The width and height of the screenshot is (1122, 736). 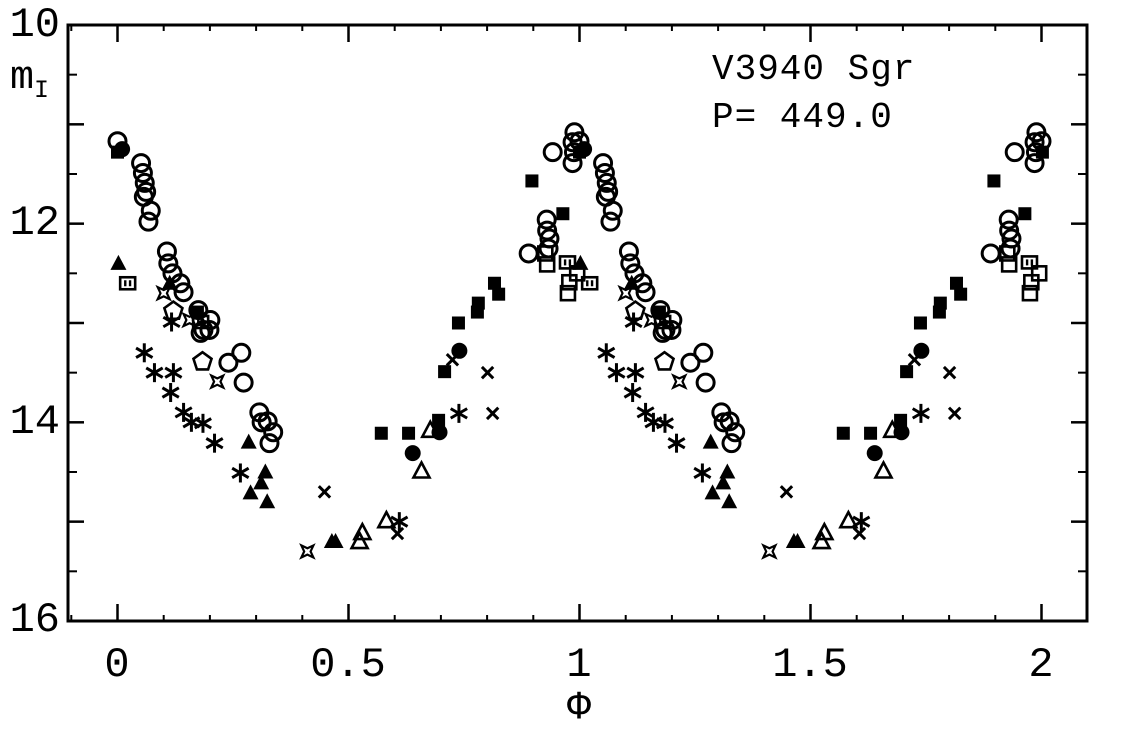 I want to click on y-axis-title-main: m, so click(x=22, y=78).